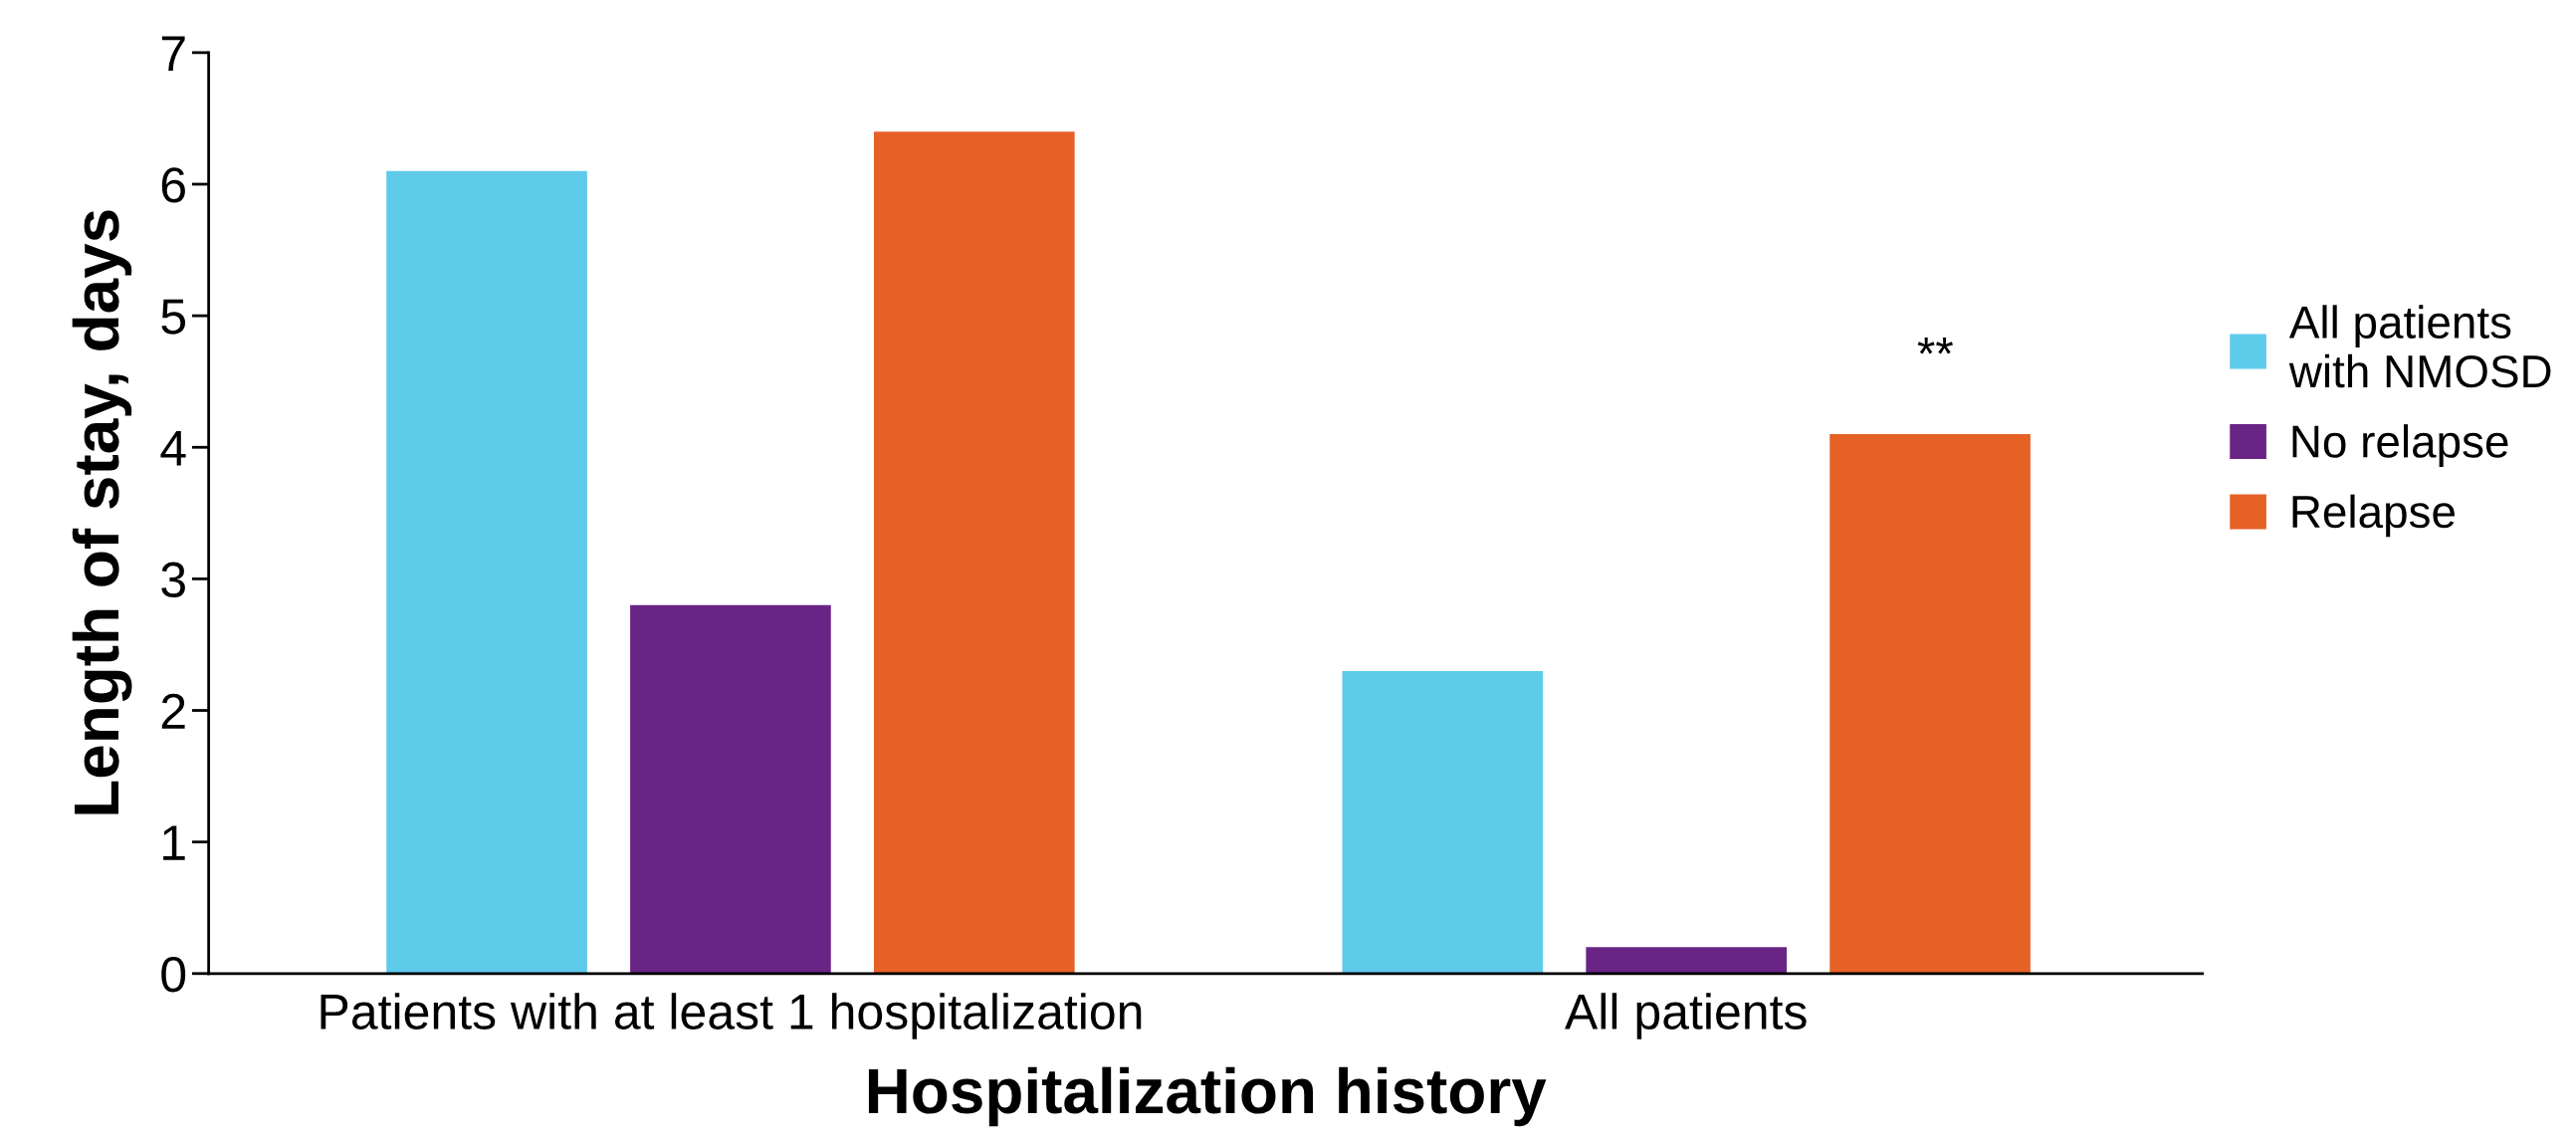 Image resolution: width=2576 pixels, height=1144 pixels. What do you see at coordinates (173, 448) in the screenshot?
I see `y-tick-label: 4` at bounding box center [173, 448].